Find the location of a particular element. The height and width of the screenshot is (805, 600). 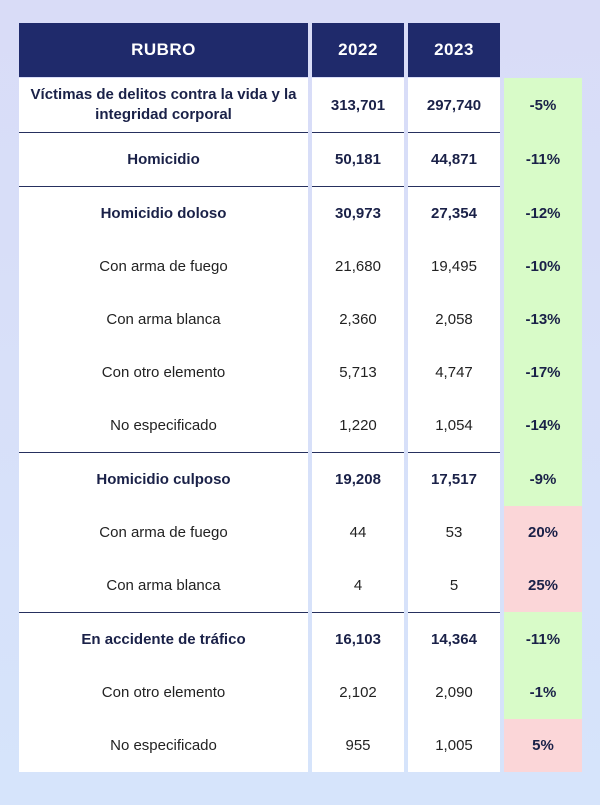

row-label: Homicidio doloso is located at coordinates (163, 213).